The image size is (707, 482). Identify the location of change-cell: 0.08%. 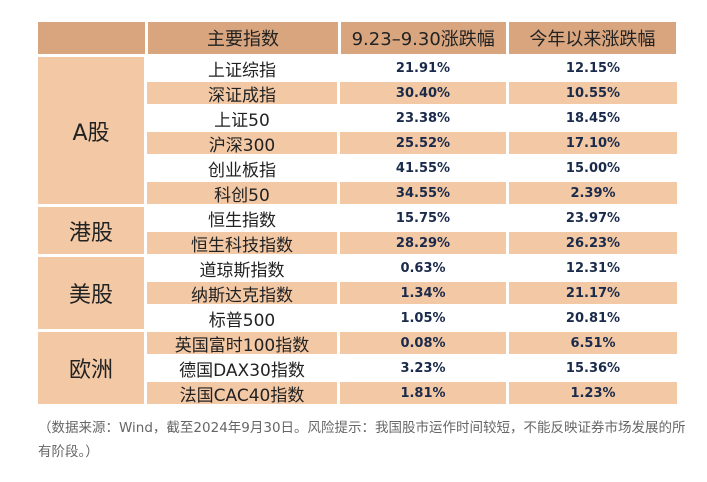
(423, 343).